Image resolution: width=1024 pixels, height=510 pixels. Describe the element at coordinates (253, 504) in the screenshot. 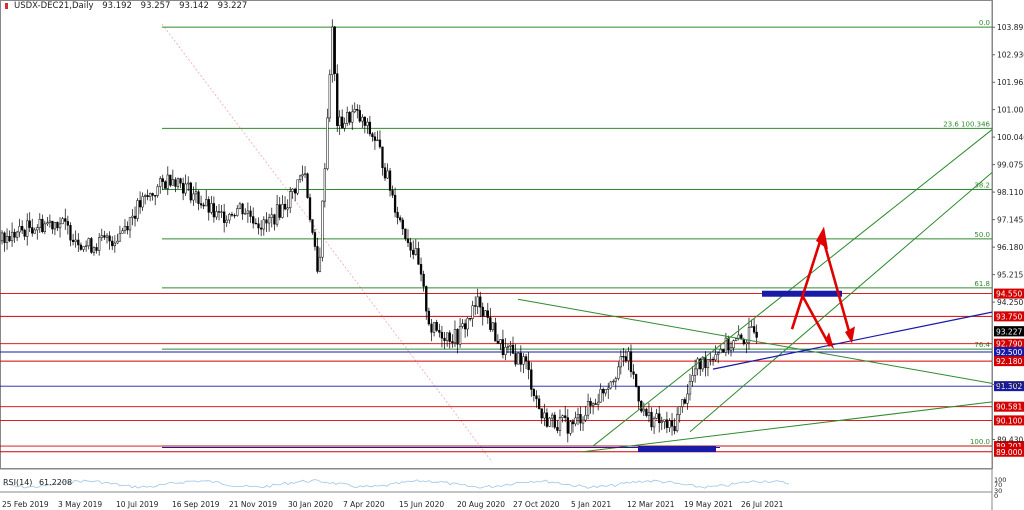

I see `x-tick-label: 21 Nov 2019` at that location.